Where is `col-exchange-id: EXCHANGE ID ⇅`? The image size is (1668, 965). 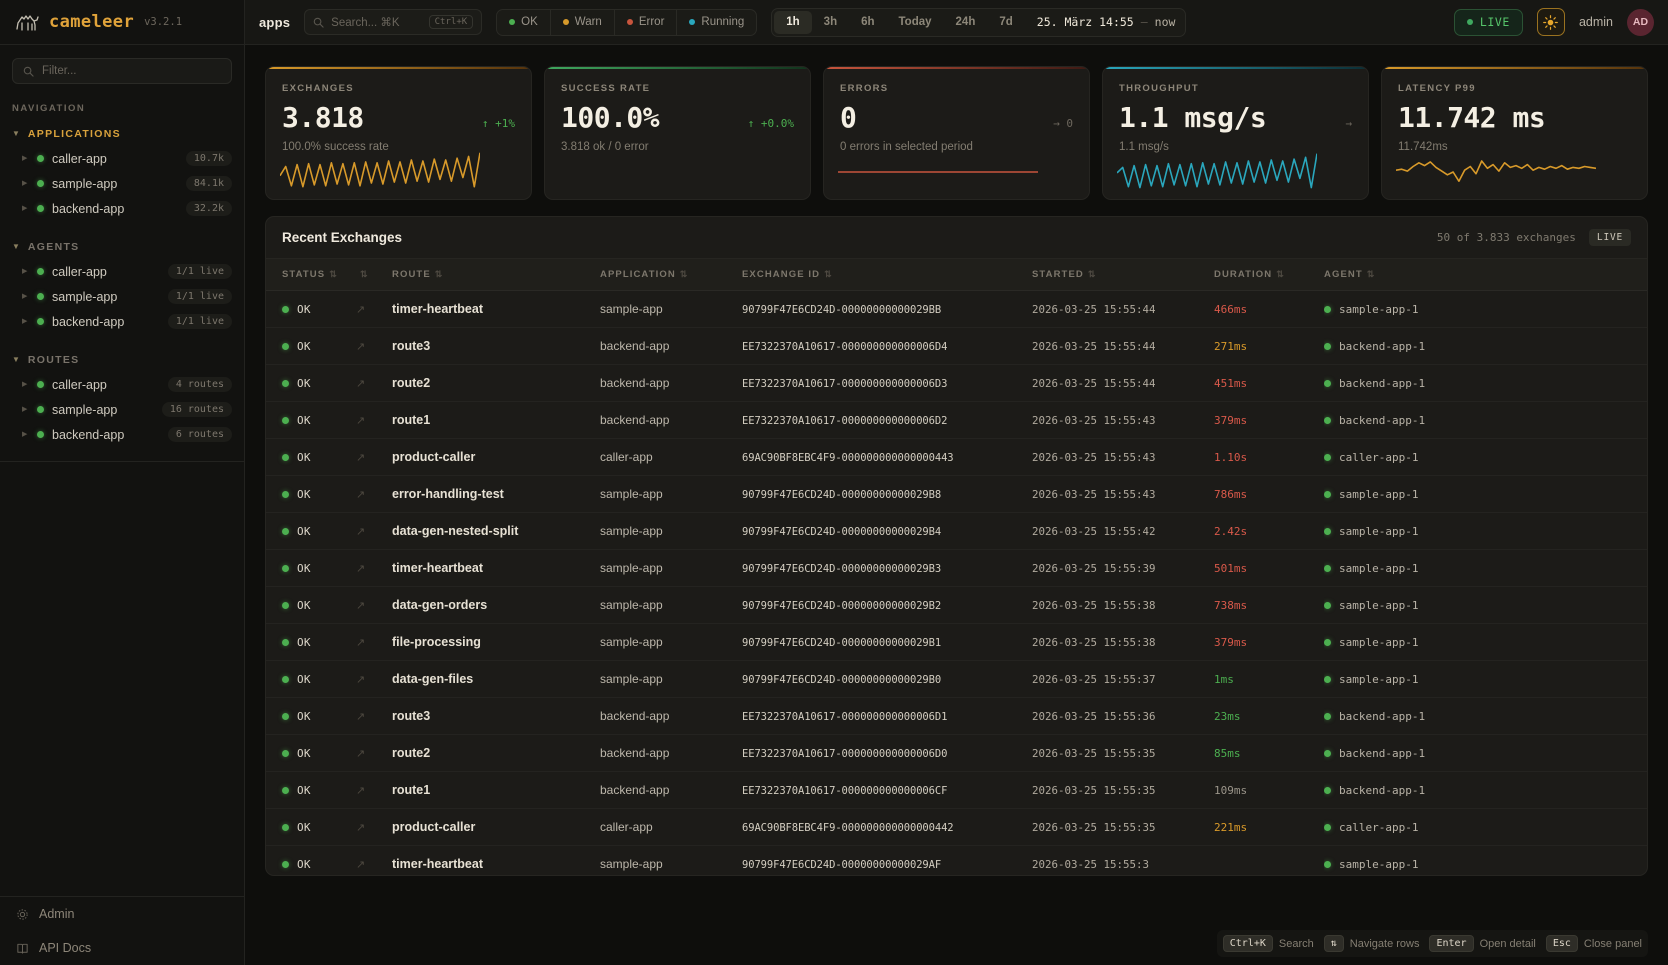
col-exchange-id: EXCHANGE ID ⇅ is located at coordinates (887, 275).